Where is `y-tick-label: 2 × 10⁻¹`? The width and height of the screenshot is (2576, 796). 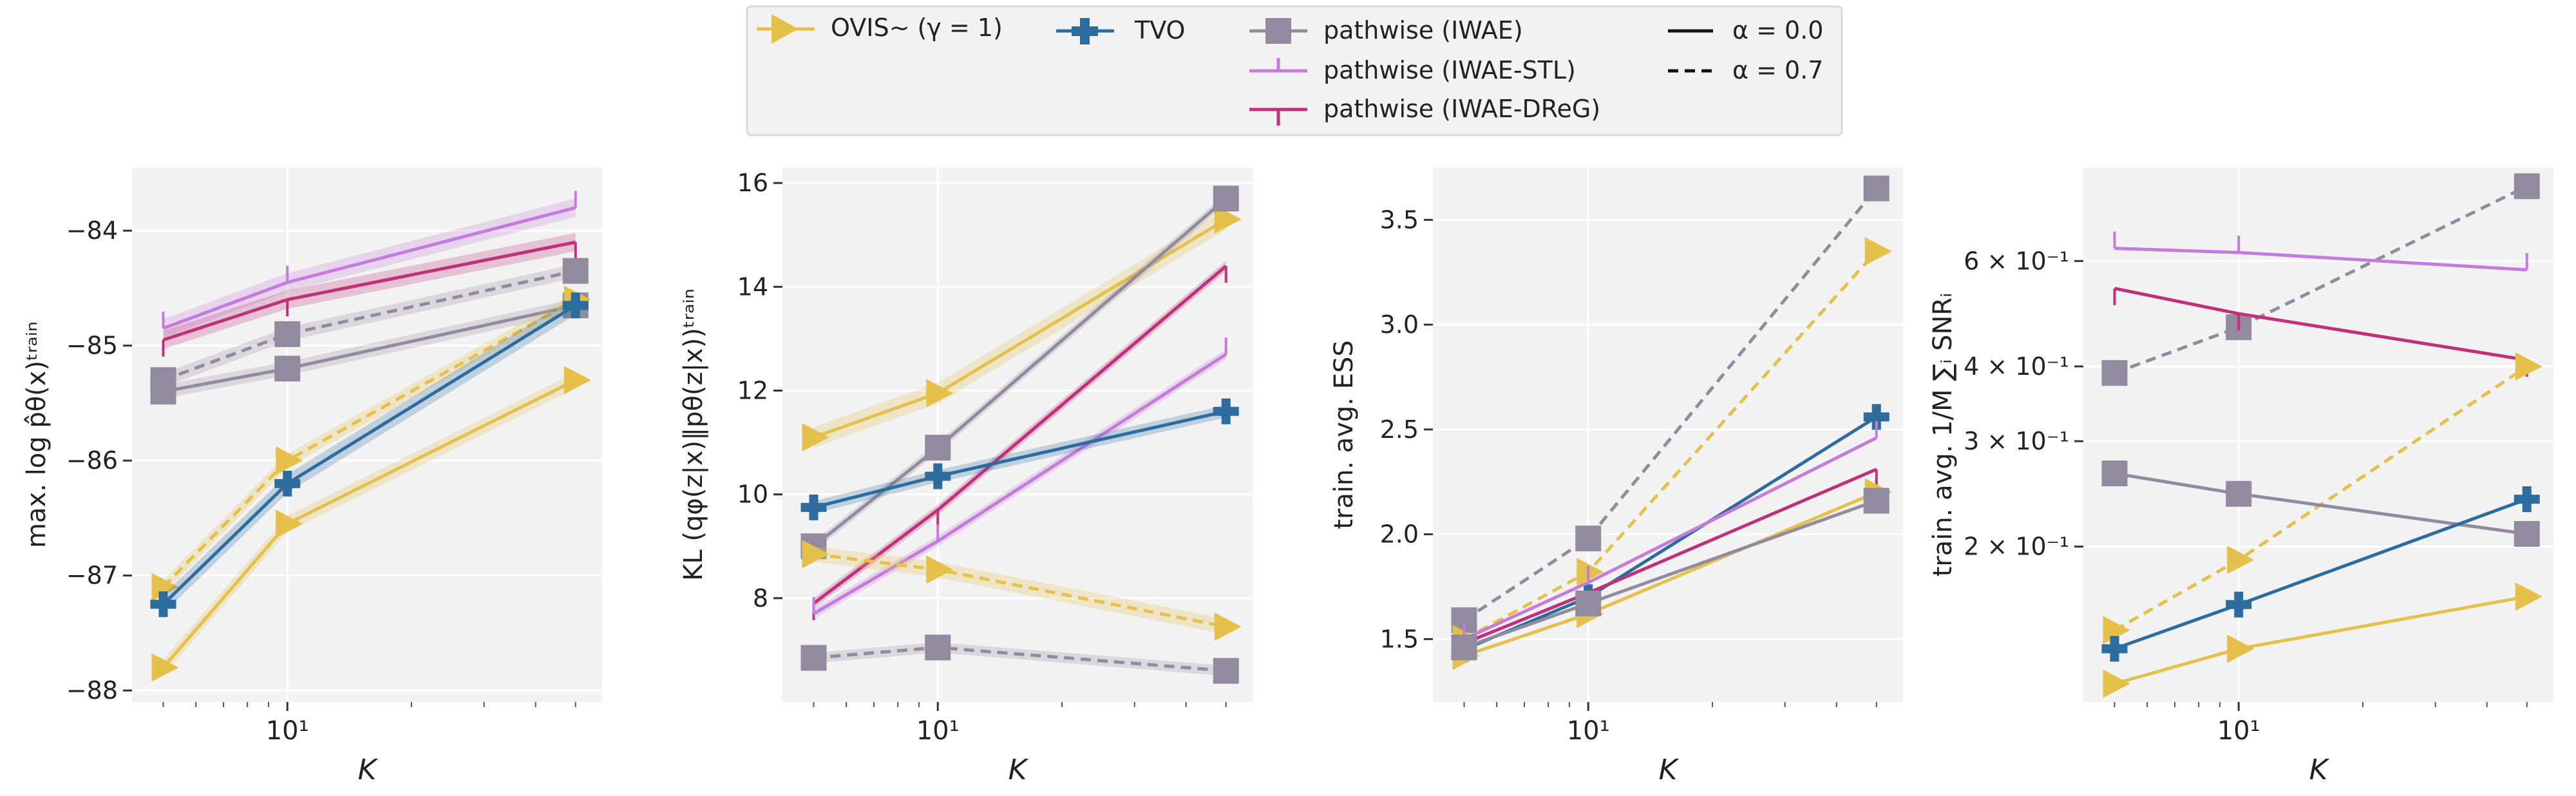 y-tick-label: 2 × 10⁻¹ is located at coordinates (2016, 547).